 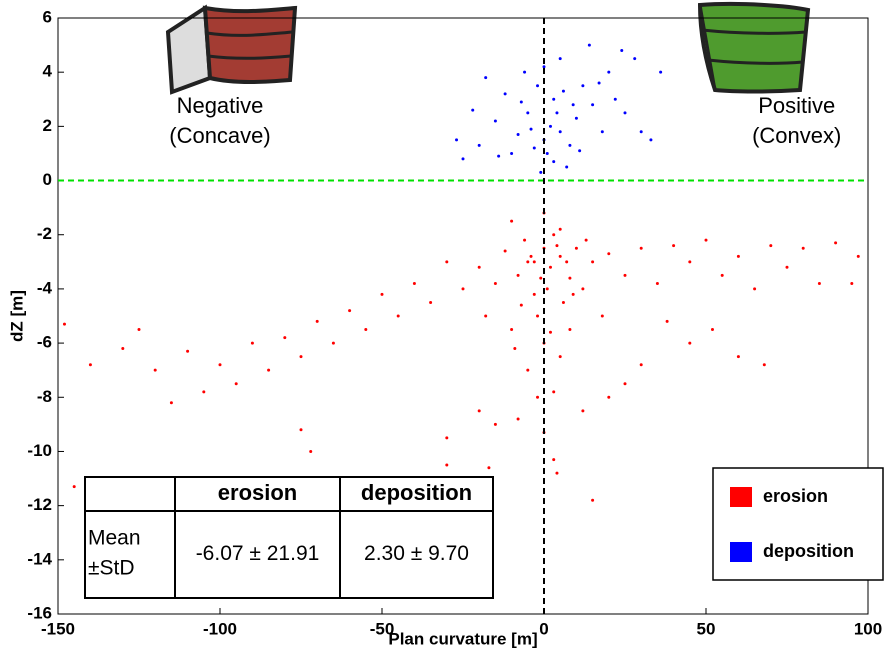 I want to click on x-tick-label: 100, so click(x=868, y=628).